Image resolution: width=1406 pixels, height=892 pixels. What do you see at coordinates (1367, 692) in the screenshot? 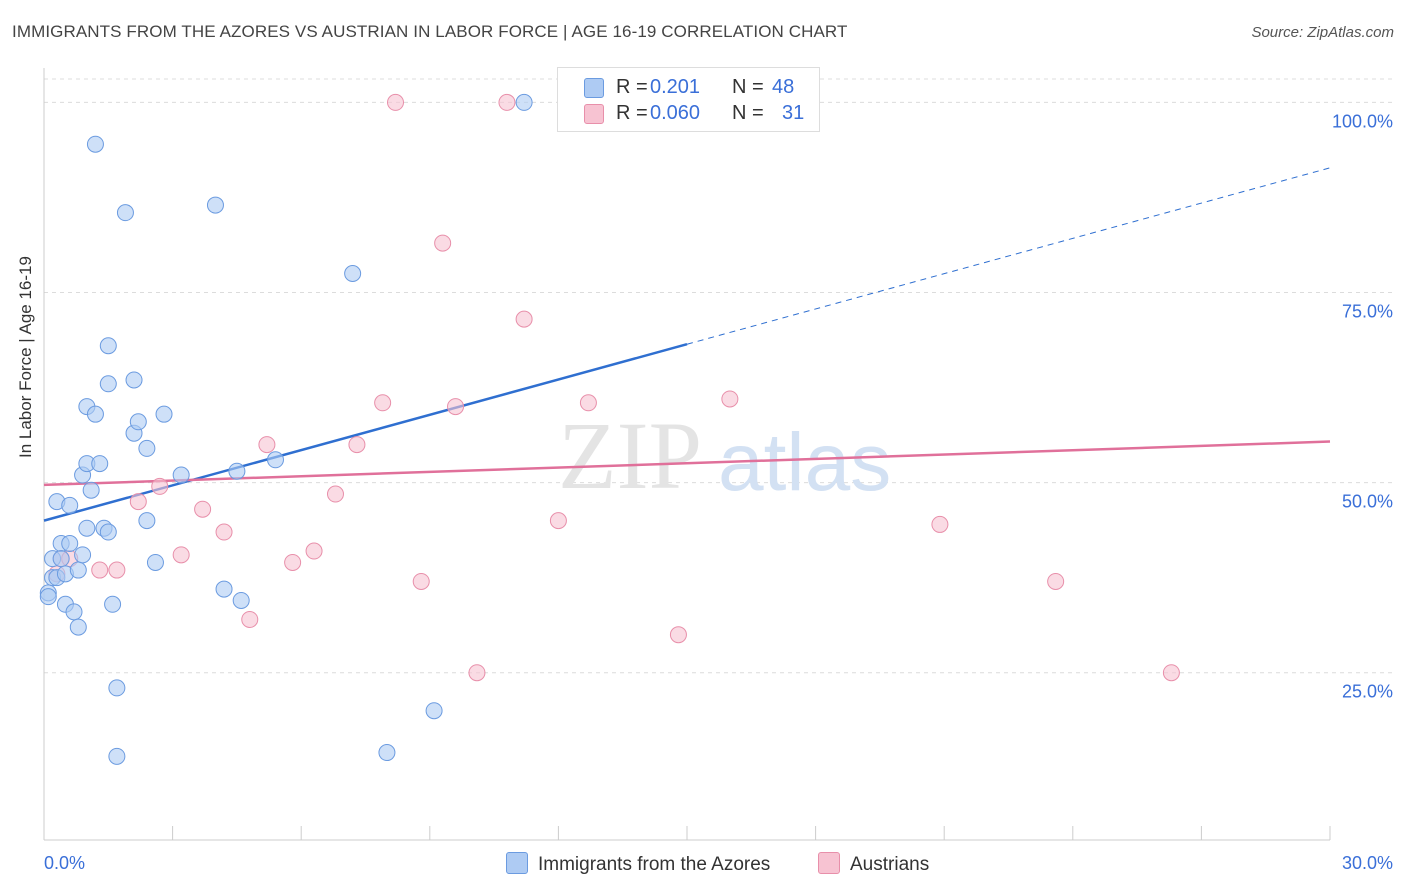
I see `y-tick-label: 25.0%` at bounding box center [1367, 692].